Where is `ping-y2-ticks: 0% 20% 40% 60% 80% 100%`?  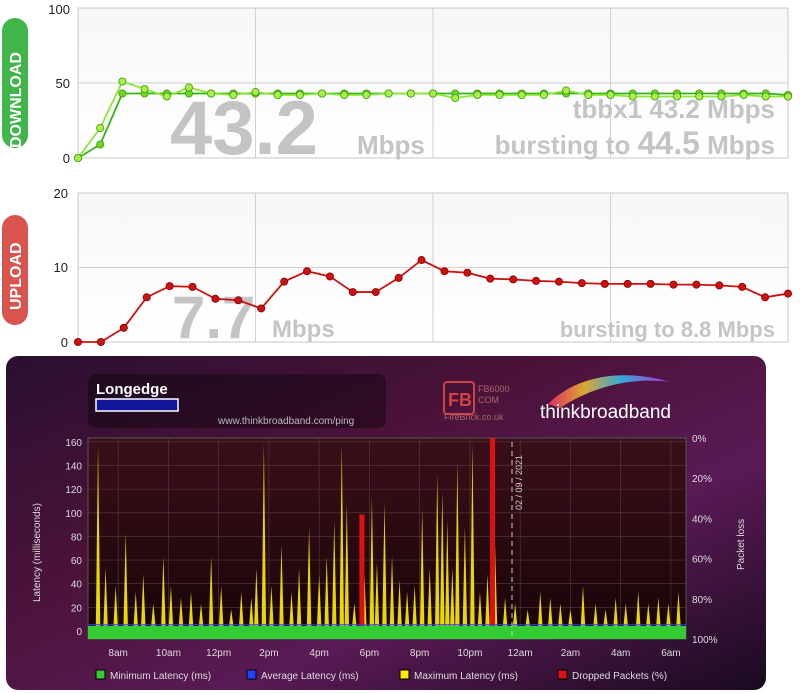
ping-y2-ticks: 0% 20% 40% 60% 80% 100% is located at coordinates (705, 540).